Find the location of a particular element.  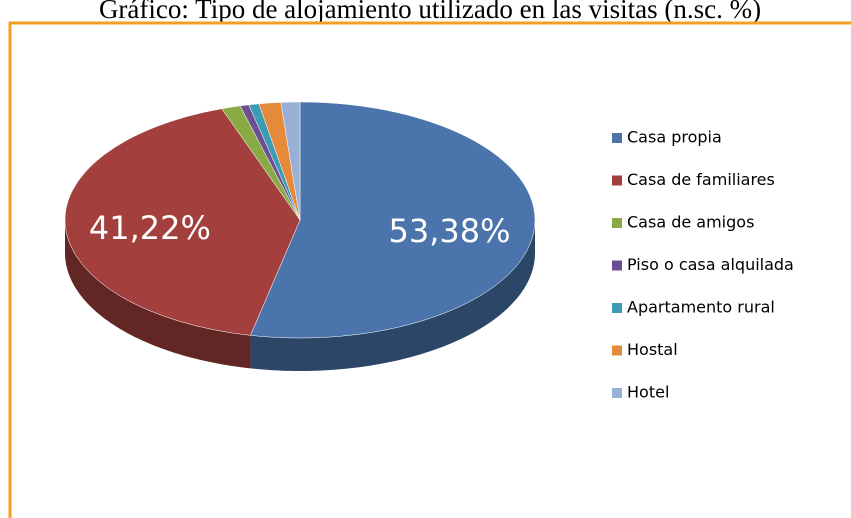

legend-label: Casa de amigos is located at coordinates (690, 222).